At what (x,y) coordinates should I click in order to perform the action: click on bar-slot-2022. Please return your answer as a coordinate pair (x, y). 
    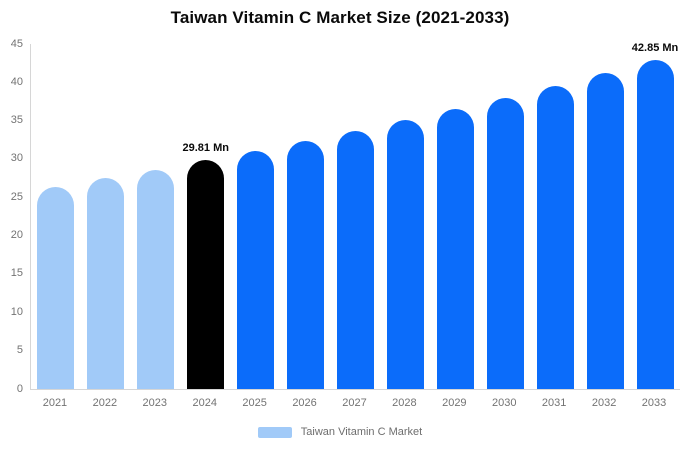
    Looking at the image, I should click on (105, 216).